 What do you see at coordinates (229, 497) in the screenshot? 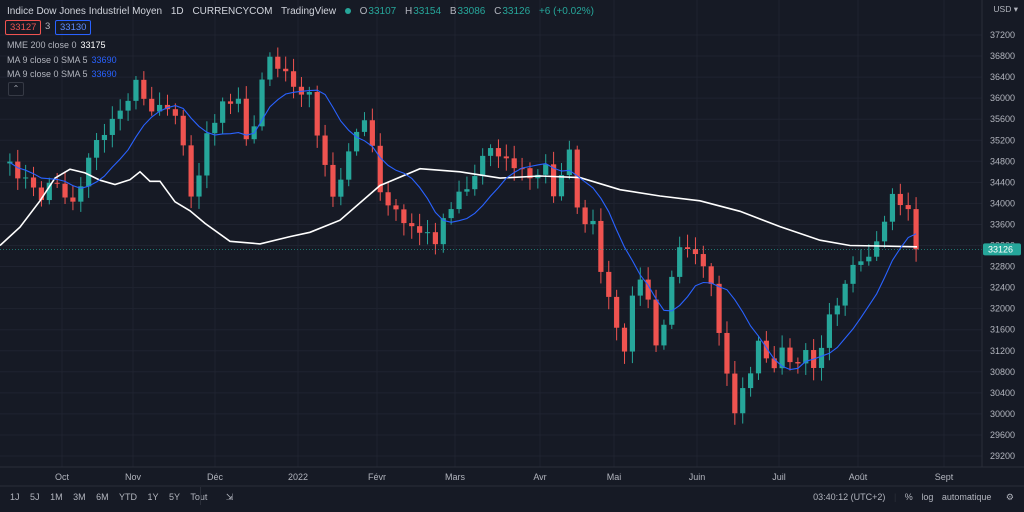
I see `date-range-icon: ⇲` at bounding box center [229, 497].